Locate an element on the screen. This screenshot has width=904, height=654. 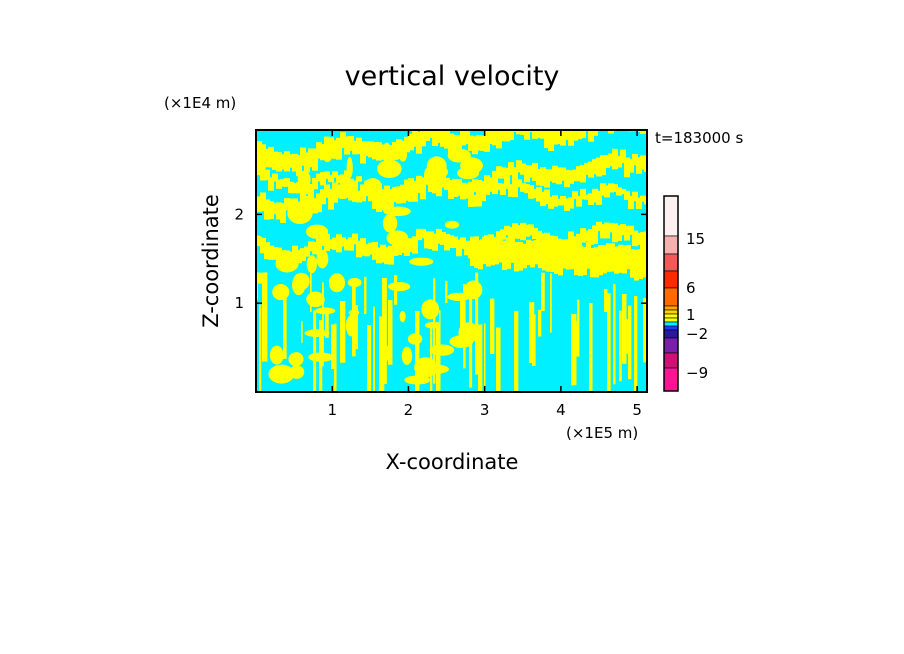
y-tick-label: 1 is located at coordinates (239, 303).